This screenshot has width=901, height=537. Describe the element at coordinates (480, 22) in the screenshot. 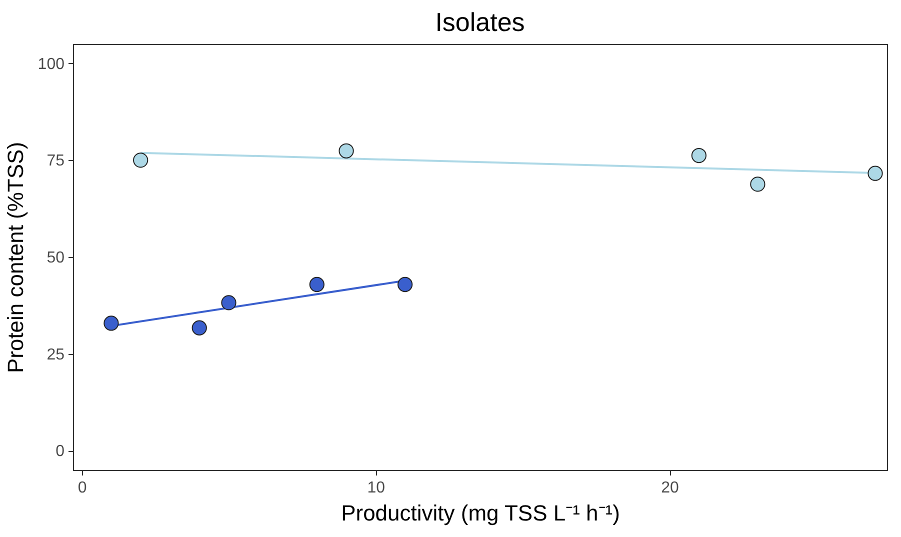

I see `chart-title: Isolates` at that location.